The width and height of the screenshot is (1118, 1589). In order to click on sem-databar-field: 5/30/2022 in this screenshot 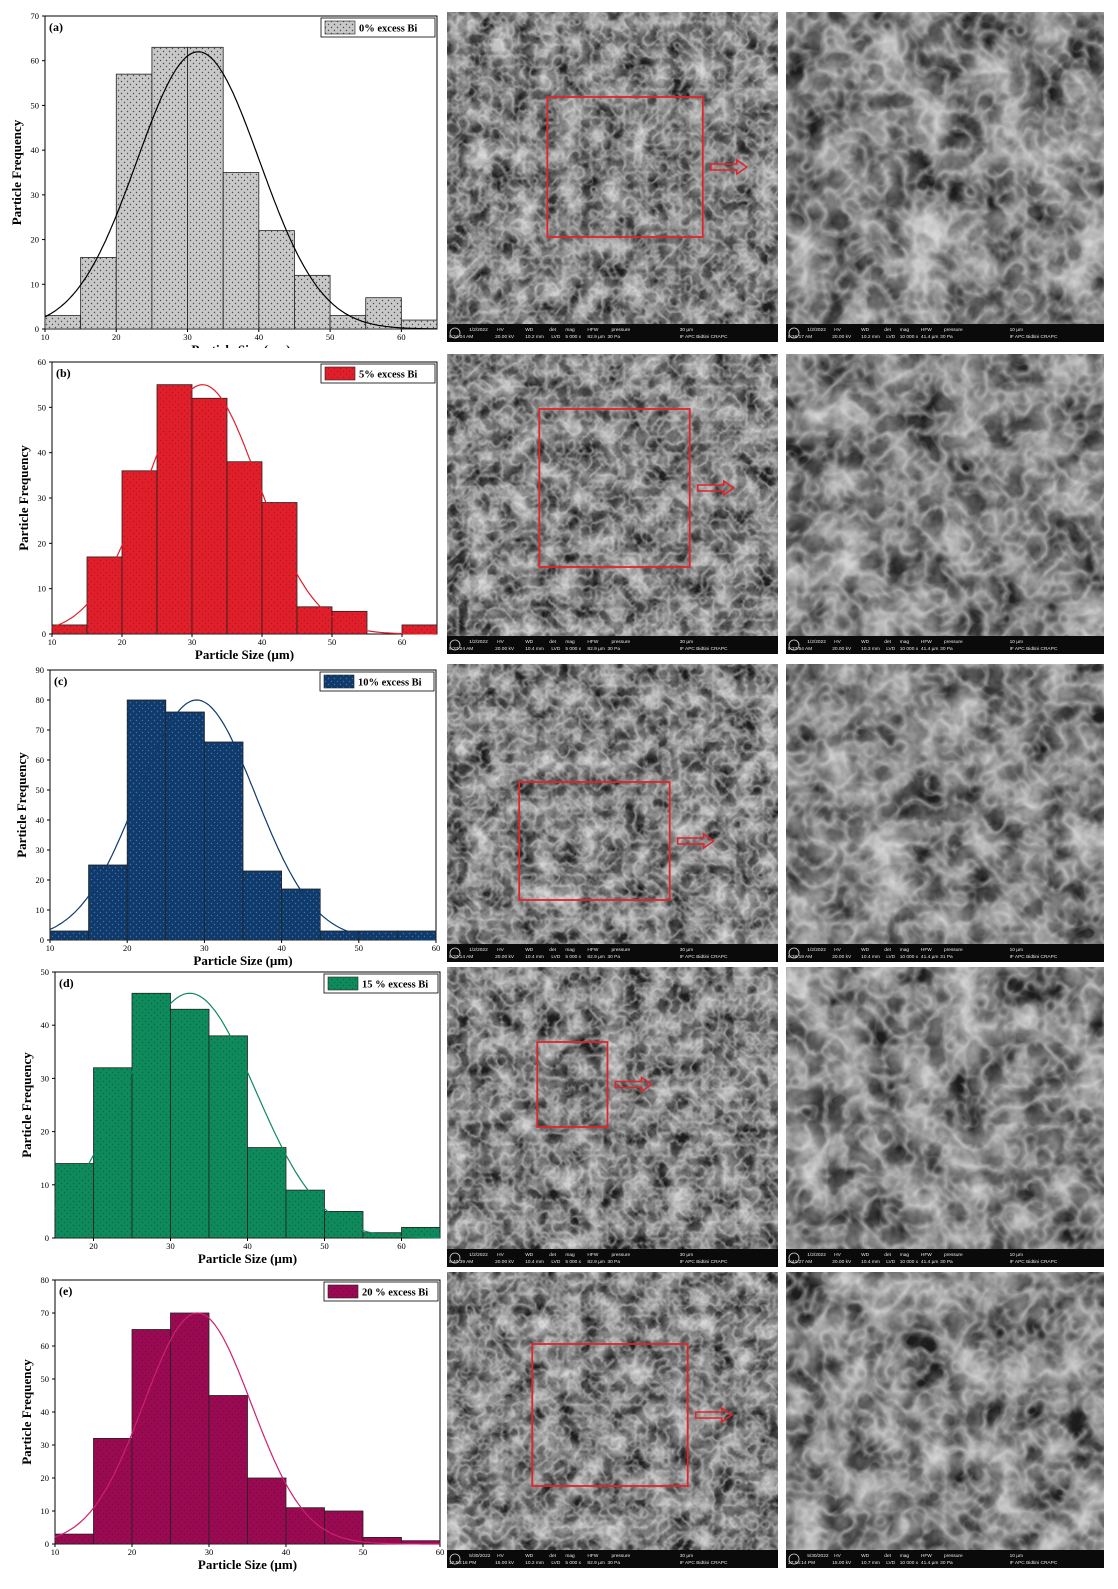, I will do `click(480, 1556)`.